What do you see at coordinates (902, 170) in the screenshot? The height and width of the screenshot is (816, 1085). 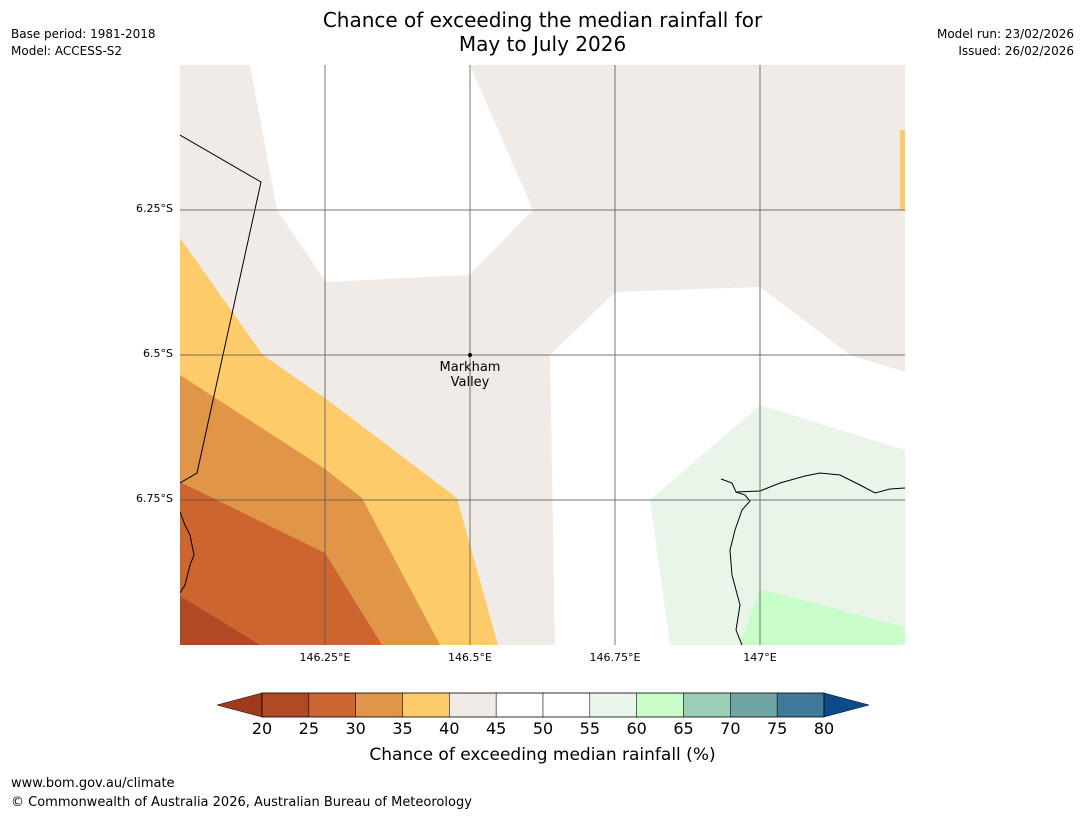 I see `region-35-40-east-edge` at bounding box center [902, 170].